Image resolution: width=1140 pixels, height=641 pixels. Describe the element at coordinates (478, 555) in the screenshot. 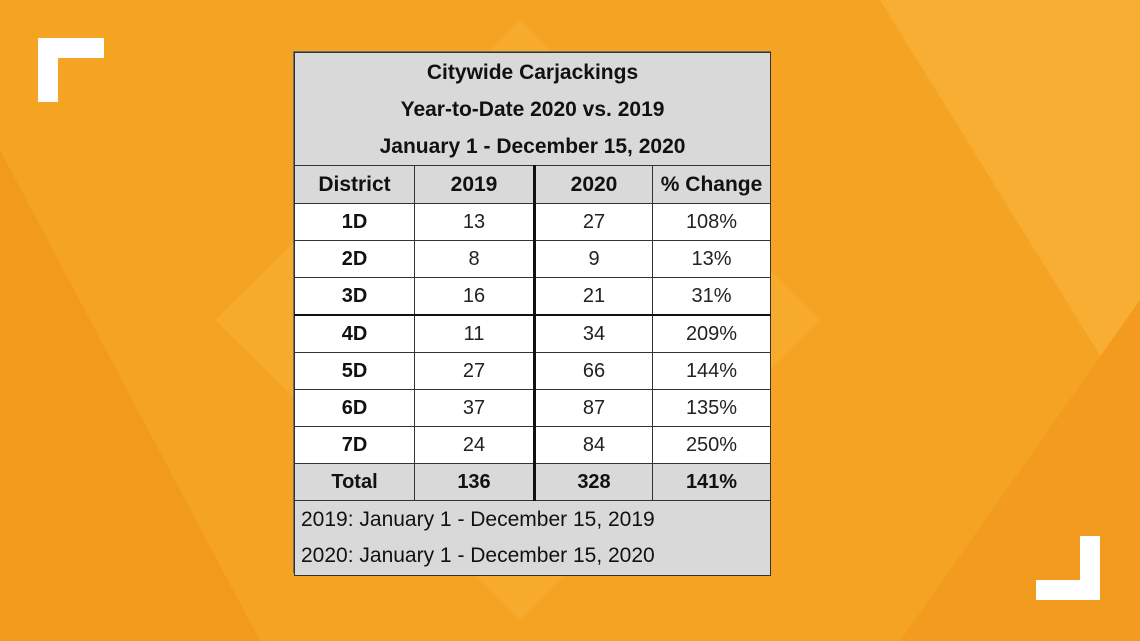

I see `footnote-2020: 2020: January 1 - December 15, 2020` at that location.